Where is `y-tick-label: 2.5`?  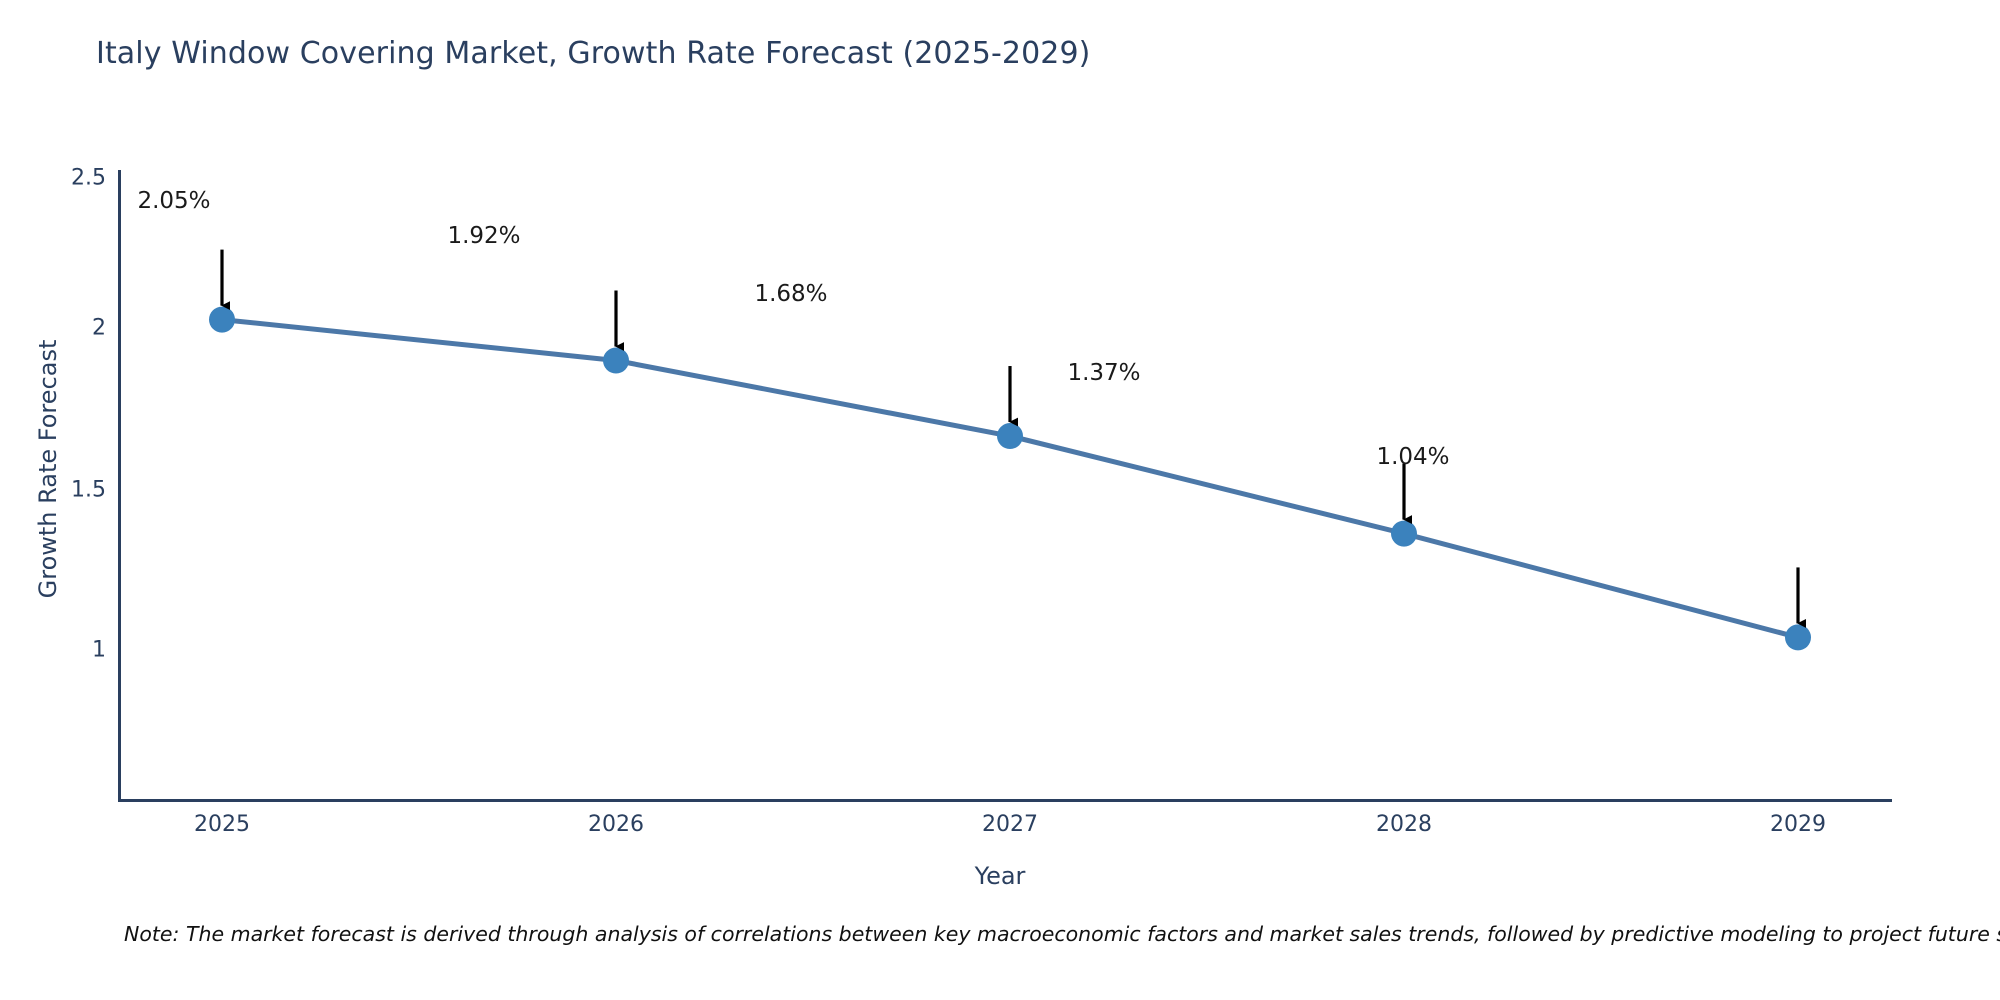
y-tick-label: 2.5 is located at coordinates (88, 178).